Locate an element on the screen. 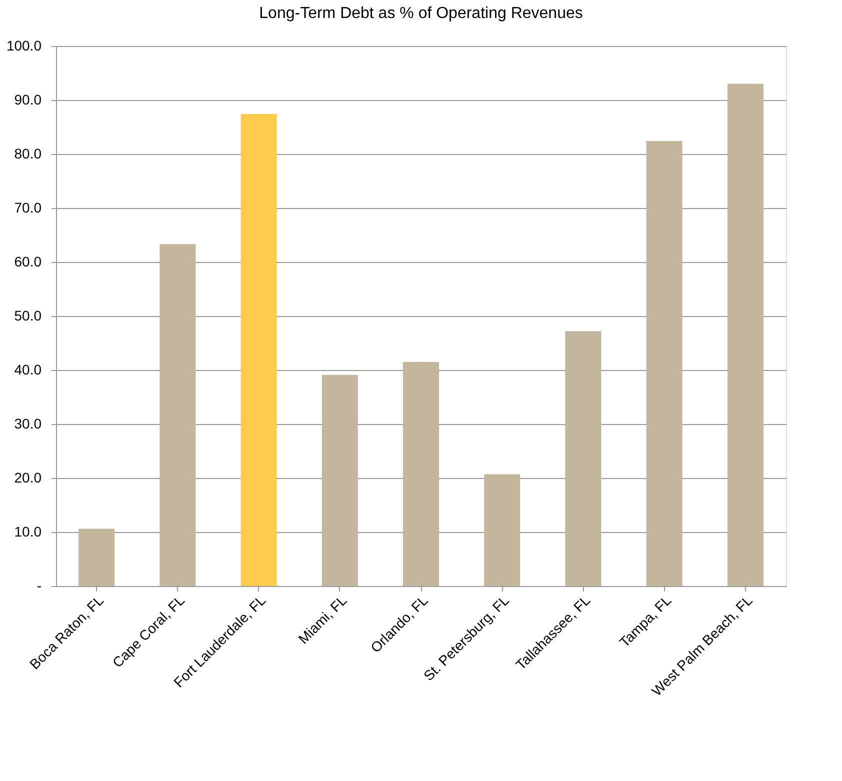 This screenshot has height=781, width=842. chart-title: Long-Term Debt as % of Operating Revenues is located at coordinates (421, 13).